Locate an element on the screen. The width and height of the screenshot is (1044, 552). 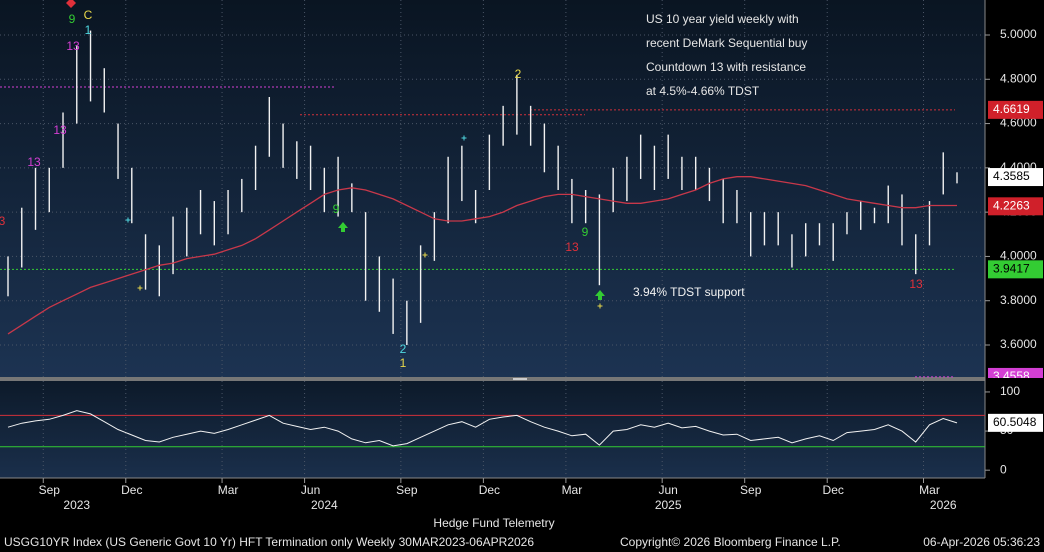
footer-center: Hedge Fund Telemetry is located at coordinates (493, 523).